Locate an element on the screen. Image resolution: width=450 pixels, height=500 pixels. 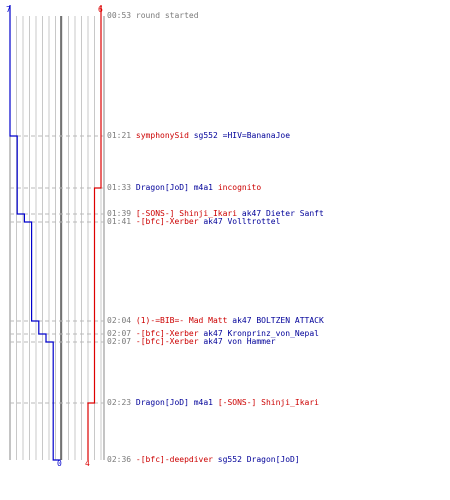
killer-name: -[bfc]-deepdiver is located at coordinates (174, 459).